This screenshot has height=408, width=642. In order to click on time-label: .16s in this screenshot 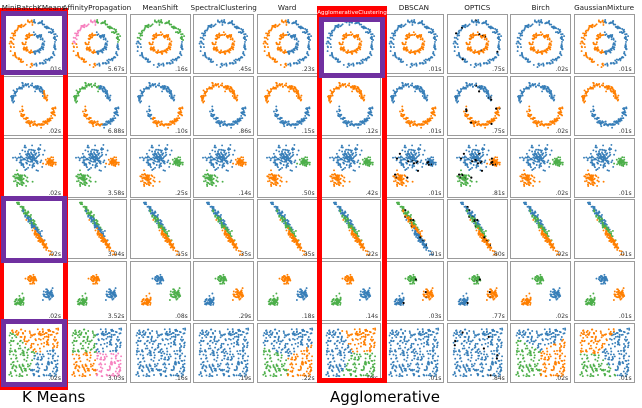, I will do `click(181, 378)`.